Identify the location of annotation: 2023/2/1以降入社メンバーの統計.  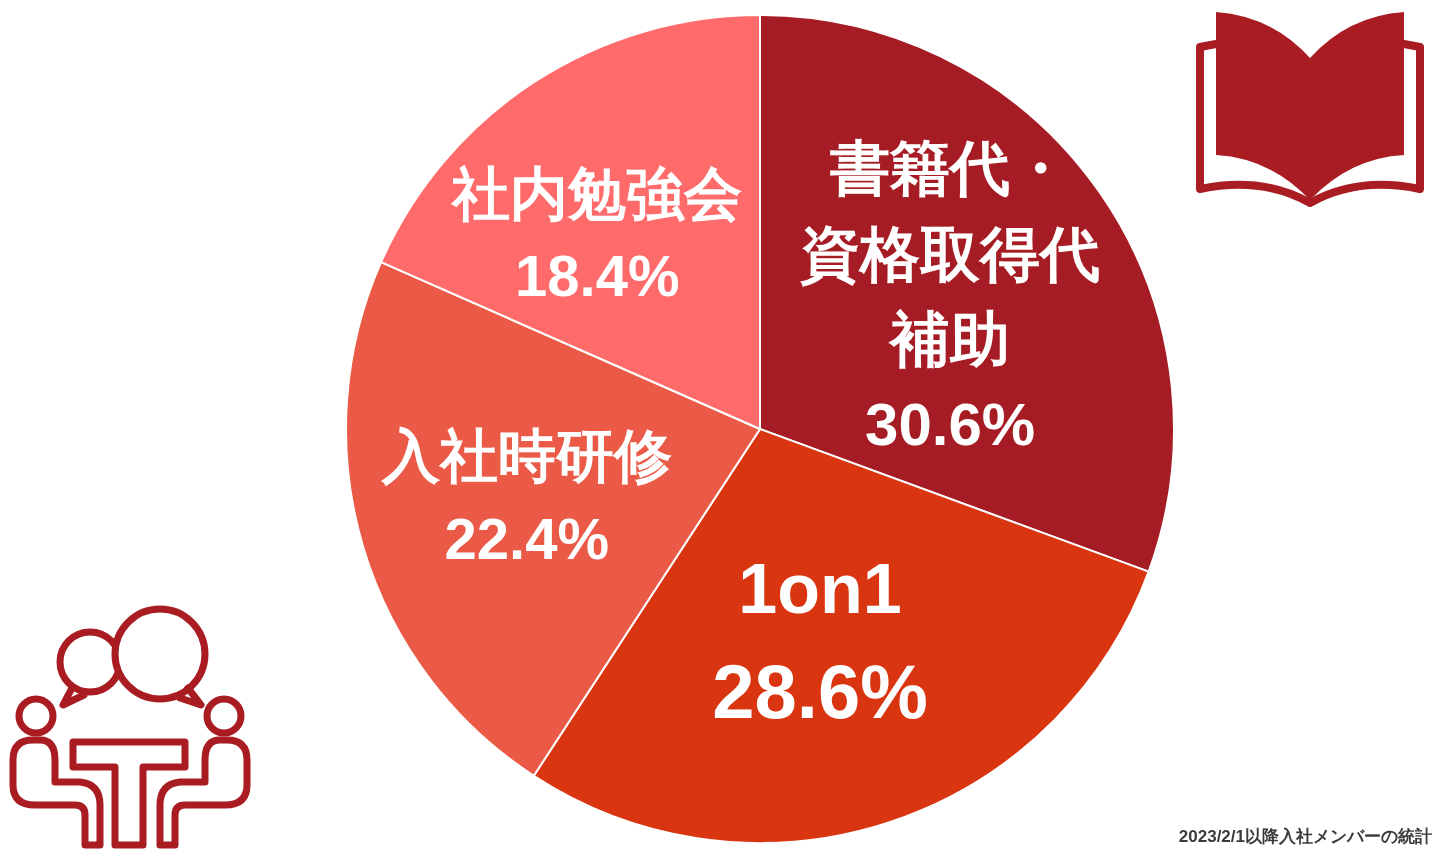
(1305, 836).